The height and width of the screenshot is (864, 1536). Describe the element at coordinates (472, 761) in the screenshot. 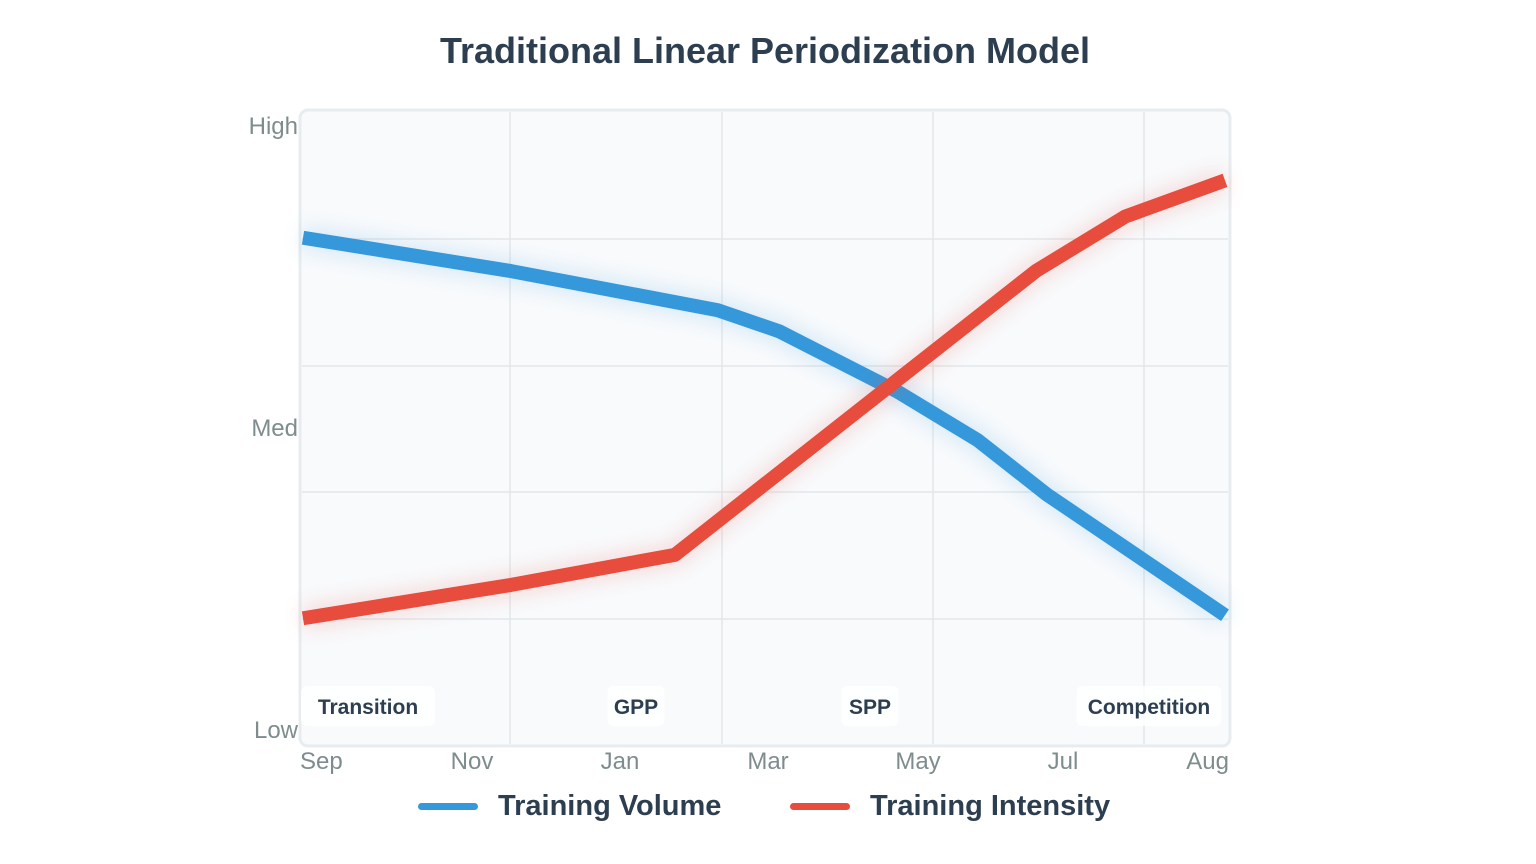

I see `x-tick-label: Nov` at that location.